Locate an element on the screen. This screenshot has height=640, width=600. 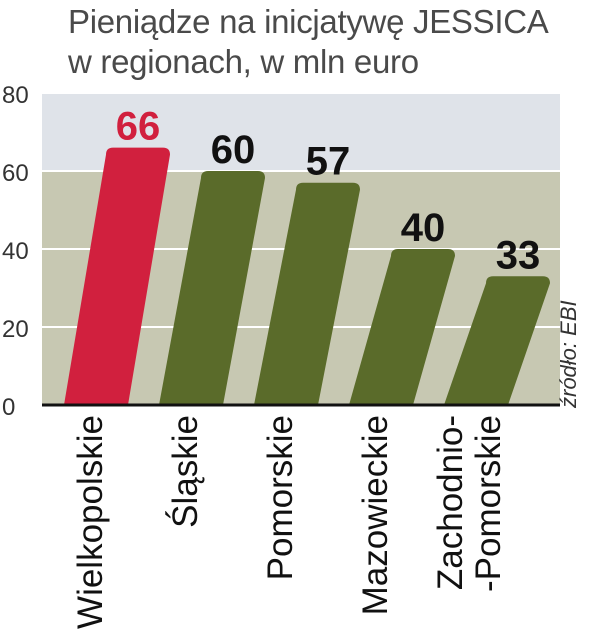
title-line-1: Pieniądze na inicjatywę JESSICA is located at coordinates (308, 21).